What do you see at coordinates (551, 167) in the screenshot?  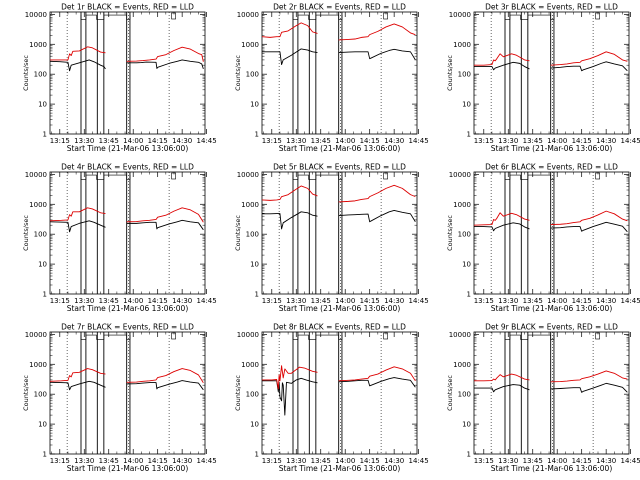 I see `chart-title: Det 6r BLACK = Events, RED = LLD` at bounding box center [551, 167].